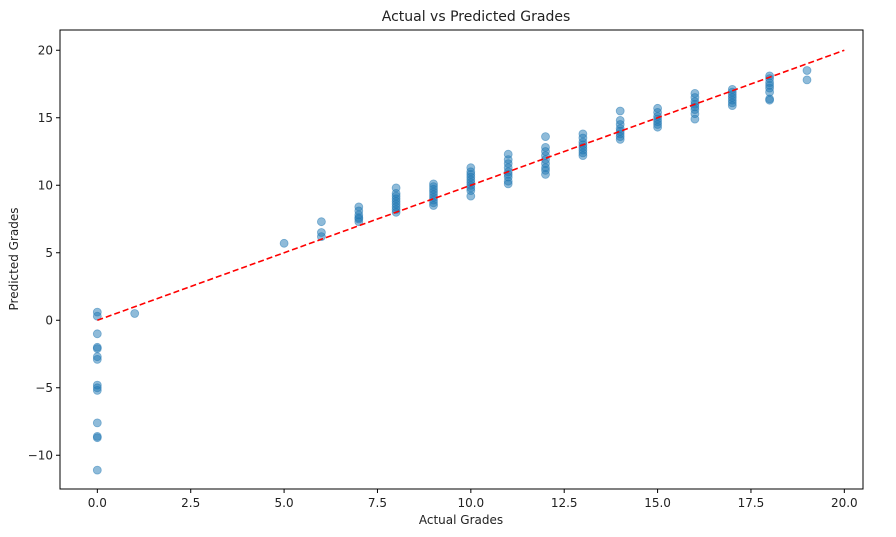 The height and width of the screenshot is (537, 896). I want to click on x-axis-ticks: 0.0 2.5 5.0 7.5 10.0 12.5 15.0 17.5 20.0, so click(473, 499).